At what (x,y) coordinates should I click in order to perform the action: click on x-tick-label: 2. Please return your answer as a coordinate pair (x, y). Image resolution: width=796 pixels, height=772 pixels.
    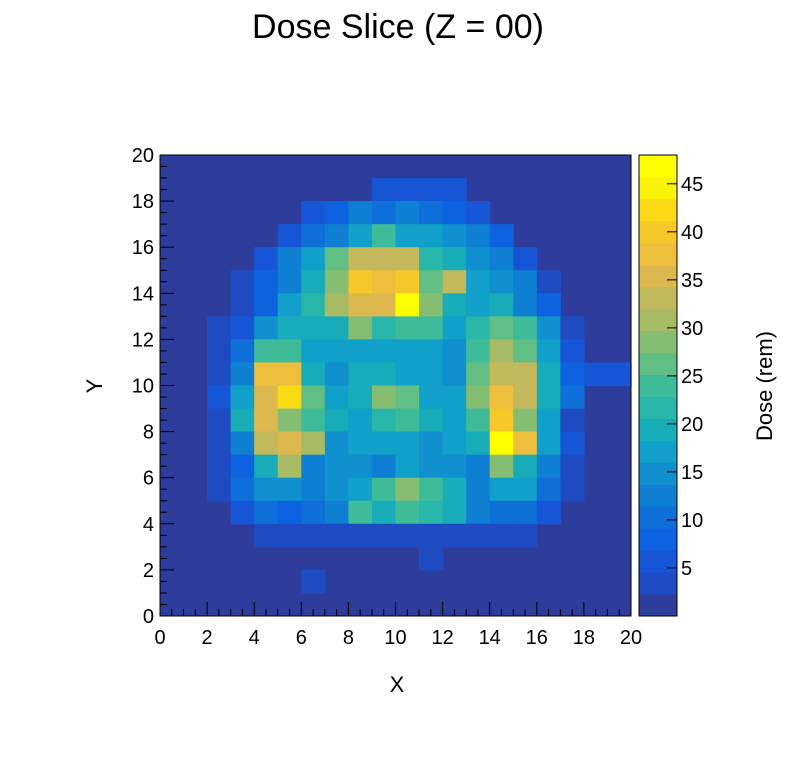
    Looking at the image, I should click on (207, 638).